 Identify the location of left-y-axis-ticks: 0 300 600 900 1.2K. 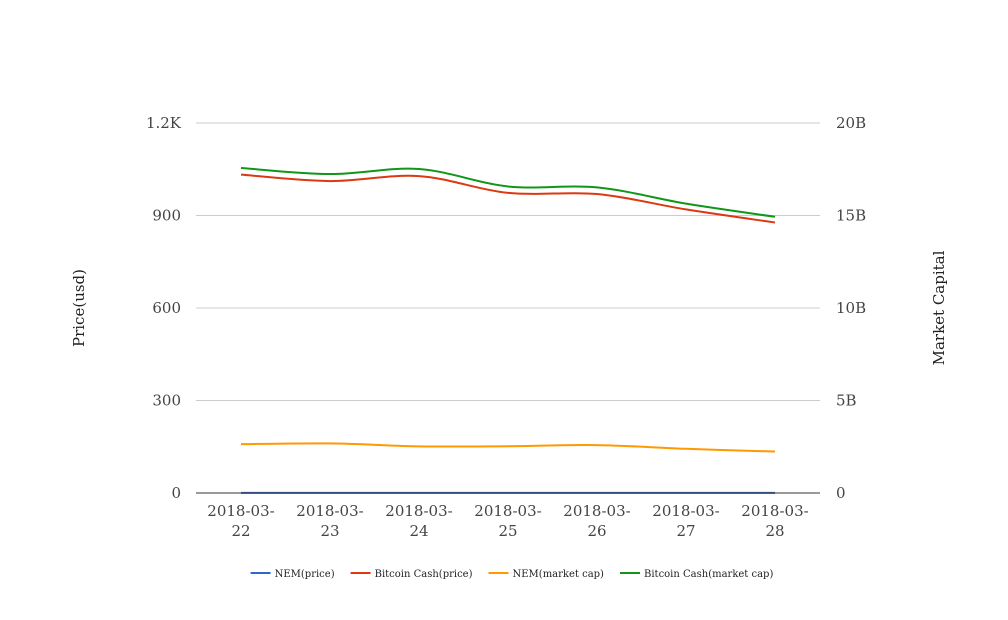
(164, 308).